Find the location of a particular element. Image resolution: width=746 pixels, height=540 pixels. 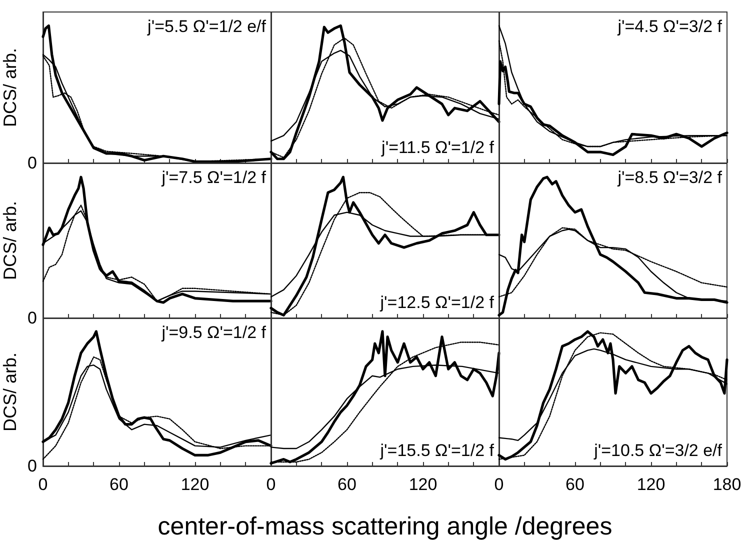

annotation: j'=7.5 Ω'=1/2 f is located at coordinates (213, 177).